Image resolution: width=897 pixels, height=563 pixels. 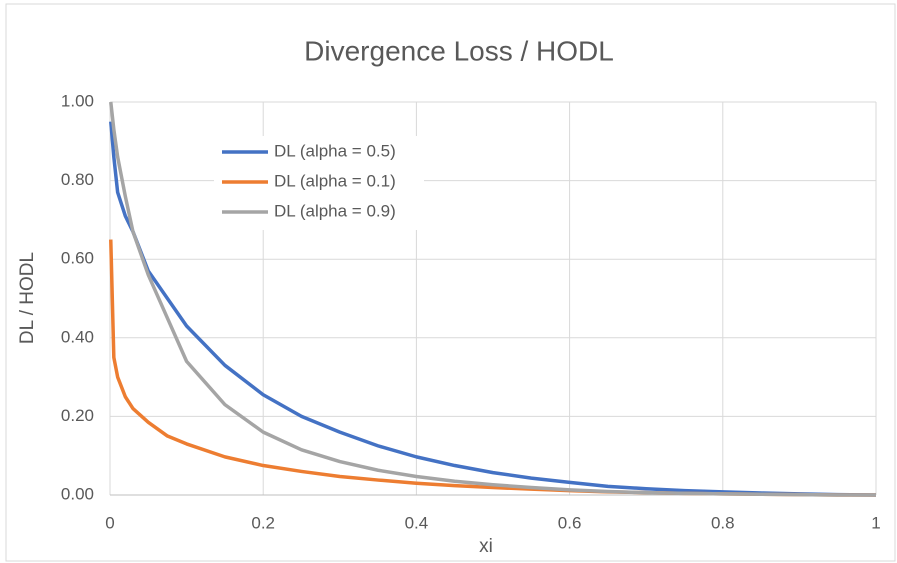 What do you see at coordinates (417, 522) in the screenshot?
I see `x-tick-label: 0.4` at bounding box center [417, 522].